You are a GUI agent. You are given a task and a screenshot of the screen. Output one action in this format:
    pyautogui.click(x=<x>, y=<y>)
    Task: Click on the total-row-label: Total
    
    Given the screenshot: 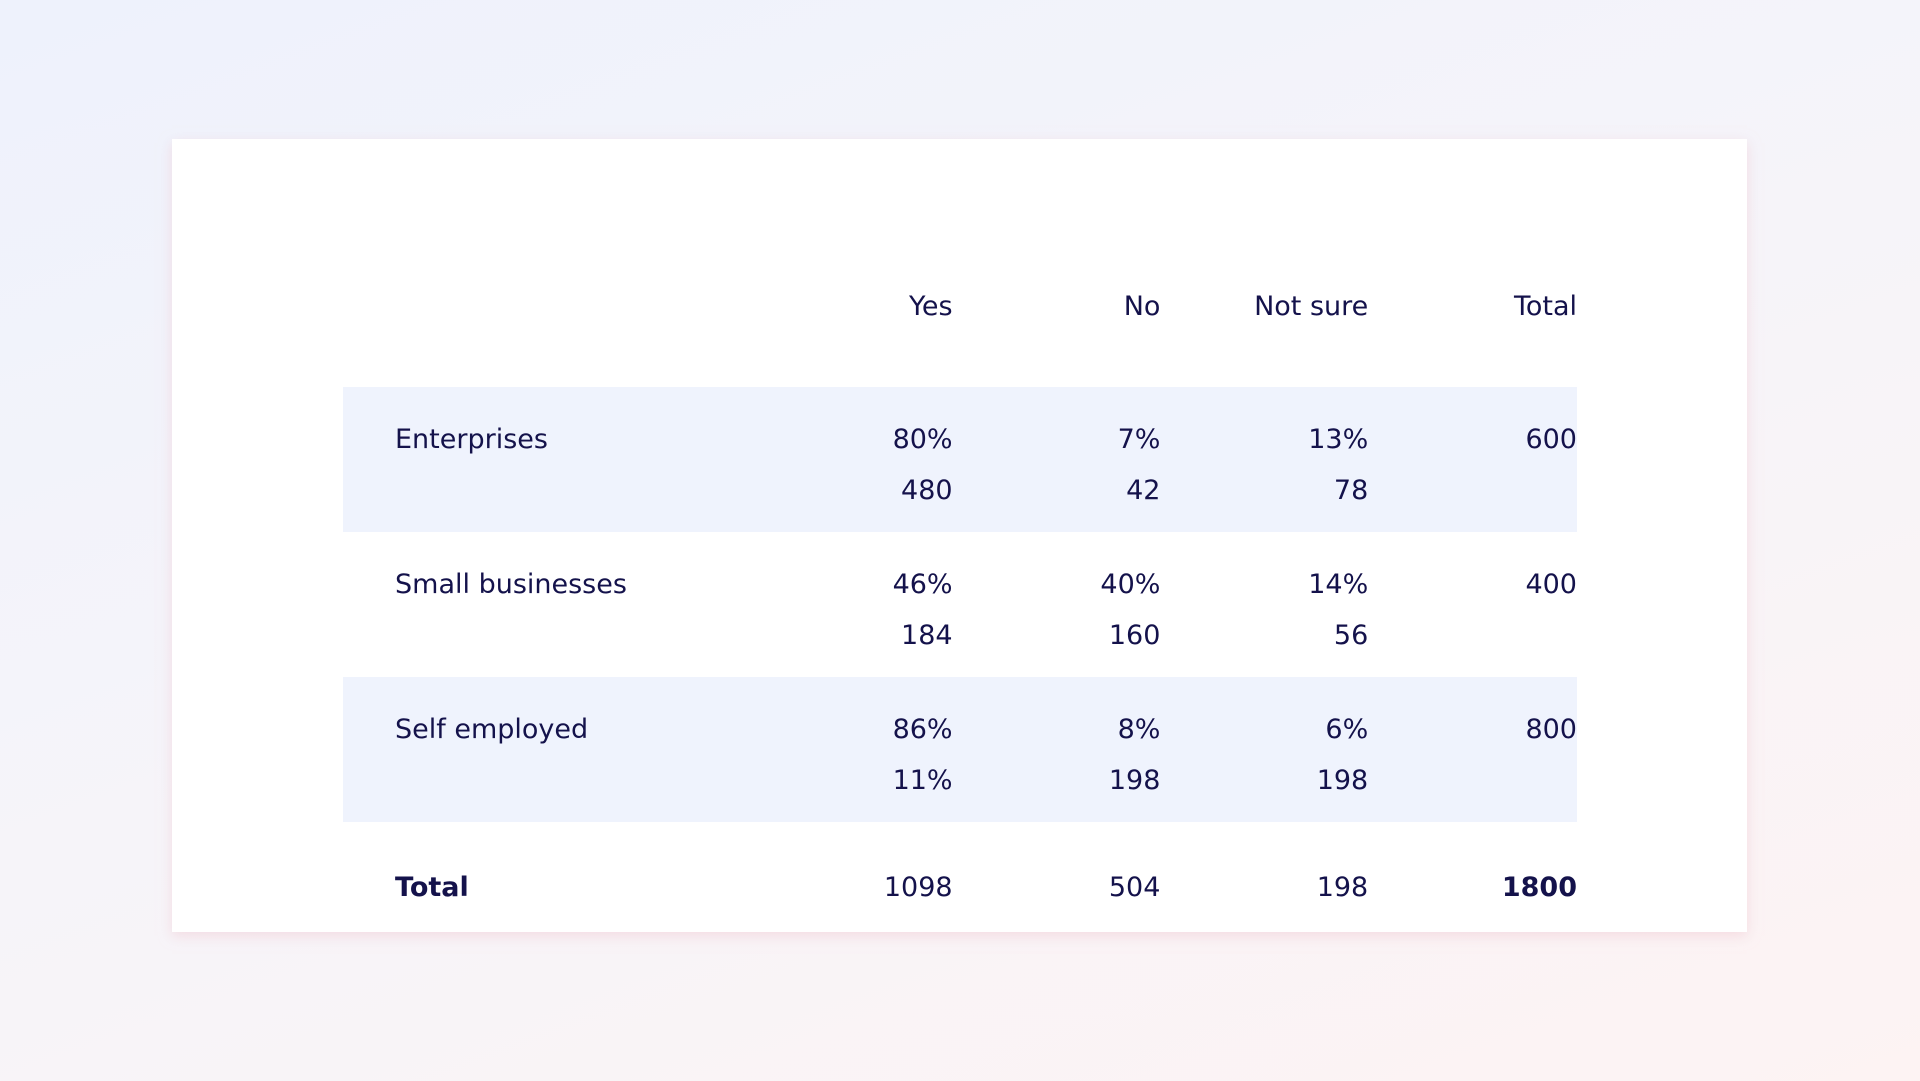 What is the action you would take?
    pyautogui.click(x=432, y=887)
    